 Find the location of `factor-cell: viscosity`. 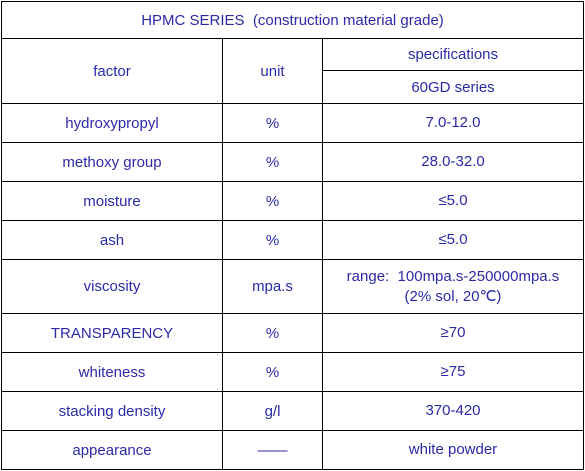

factor-cell: viscosity is located at coordinates (112, 286).